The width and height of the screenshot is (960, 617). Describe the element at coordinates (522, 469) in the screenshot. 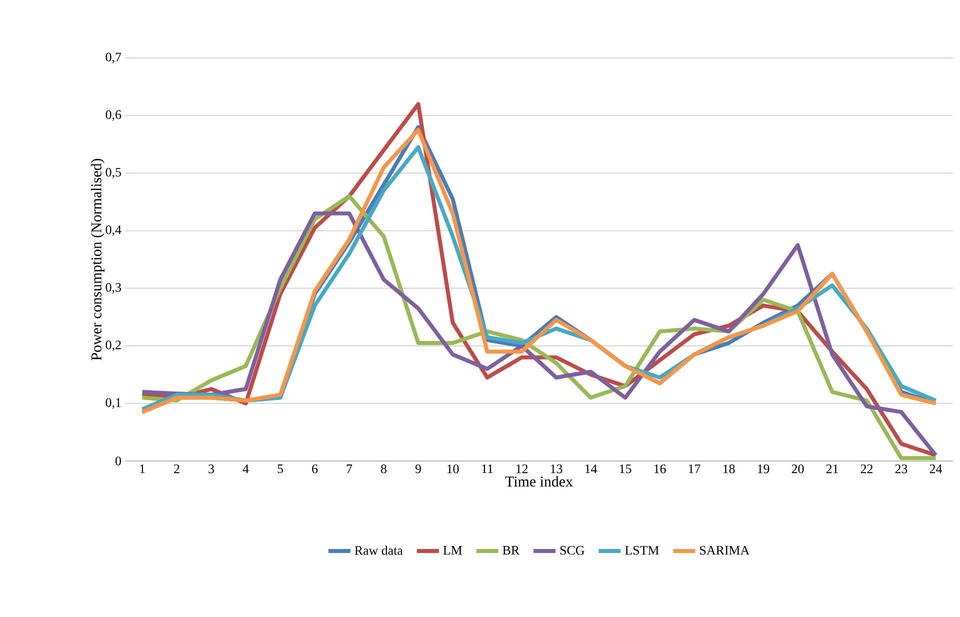

I see `x-tick-label: 12` at that location.